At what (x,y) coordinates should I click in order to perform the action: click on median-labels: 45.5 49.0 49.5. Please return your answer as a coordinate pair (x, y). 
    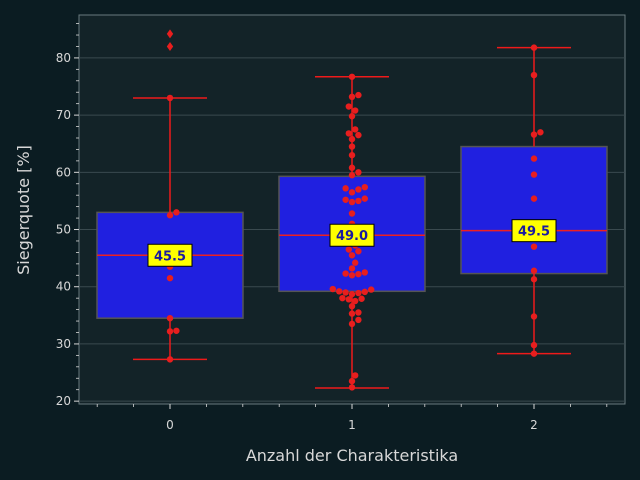
    Looking at the image, I should click on (352, 243).